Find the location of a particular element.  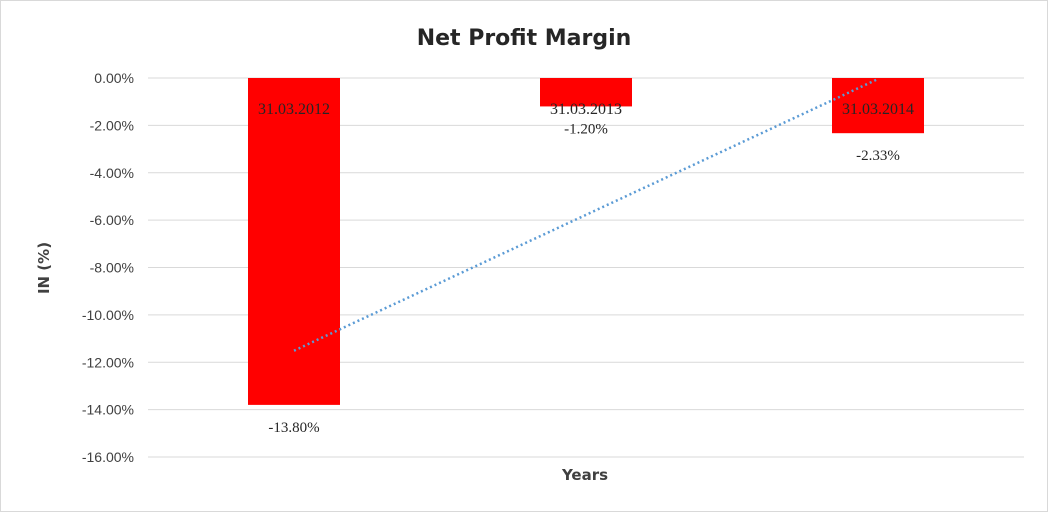

y-tick-label: -4.00% is located at coordinates (112, 173).